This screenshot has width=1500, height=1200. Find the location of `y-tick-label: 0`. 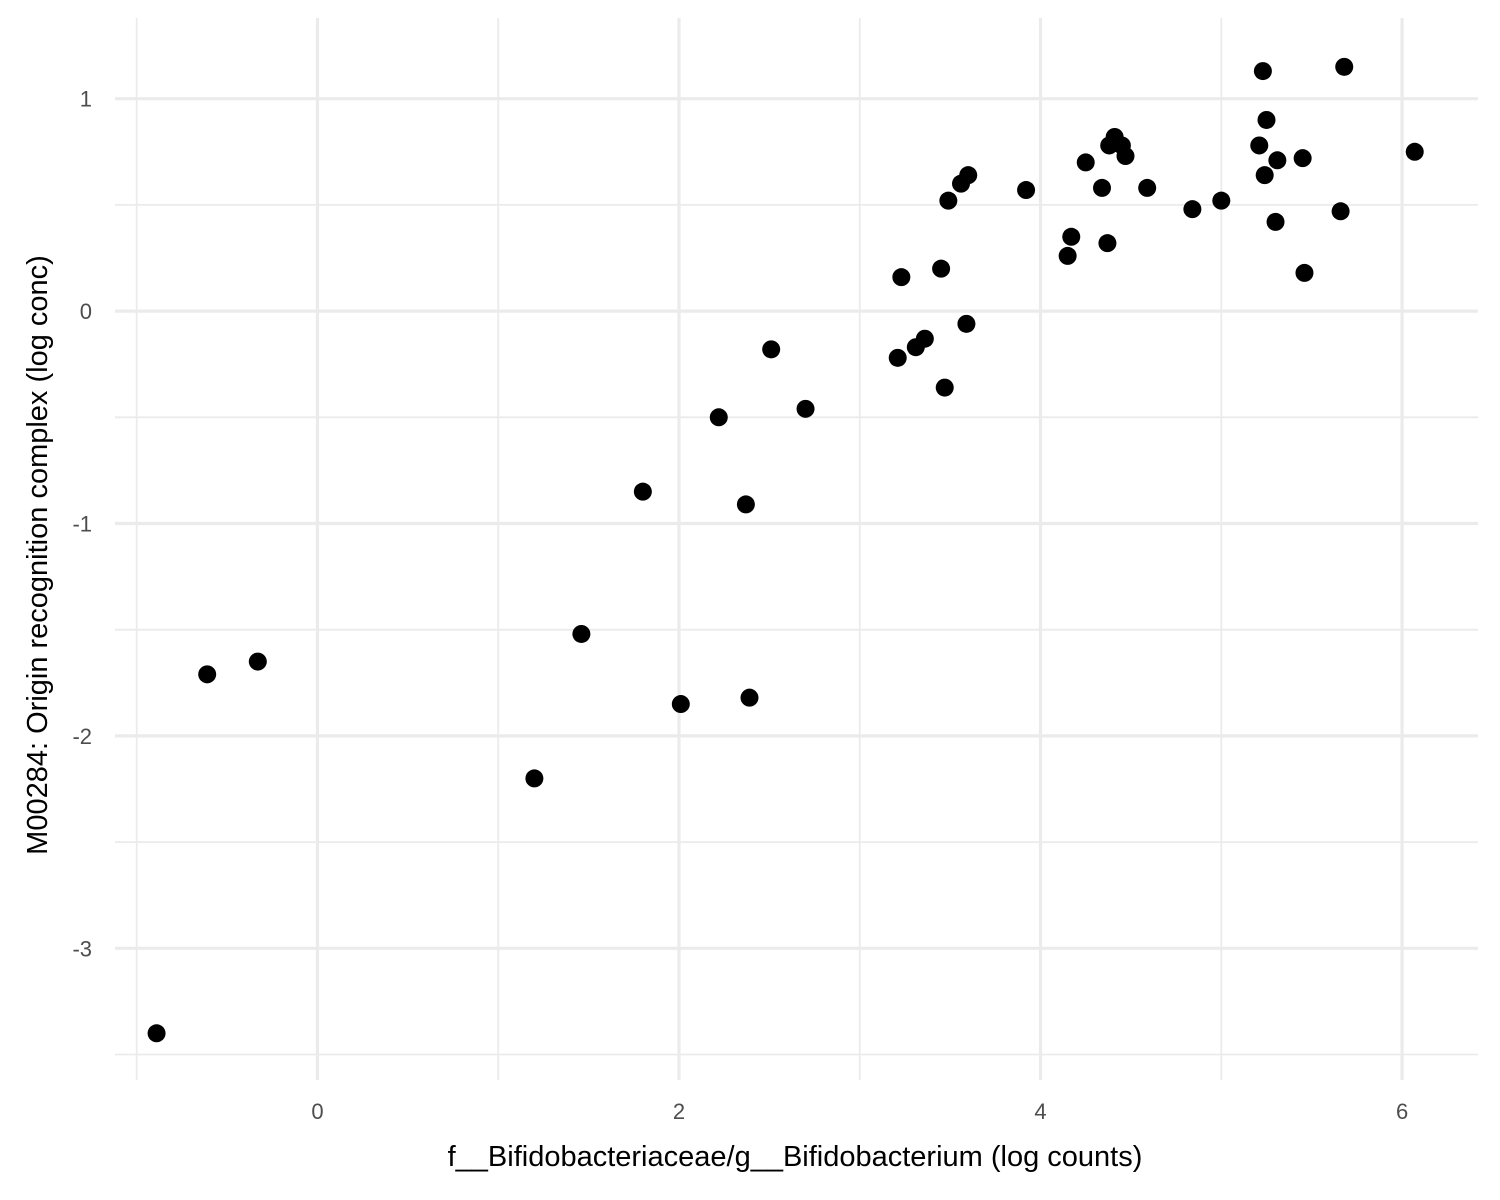

y-tick-label: 0 is located at coordinates (86, 311).